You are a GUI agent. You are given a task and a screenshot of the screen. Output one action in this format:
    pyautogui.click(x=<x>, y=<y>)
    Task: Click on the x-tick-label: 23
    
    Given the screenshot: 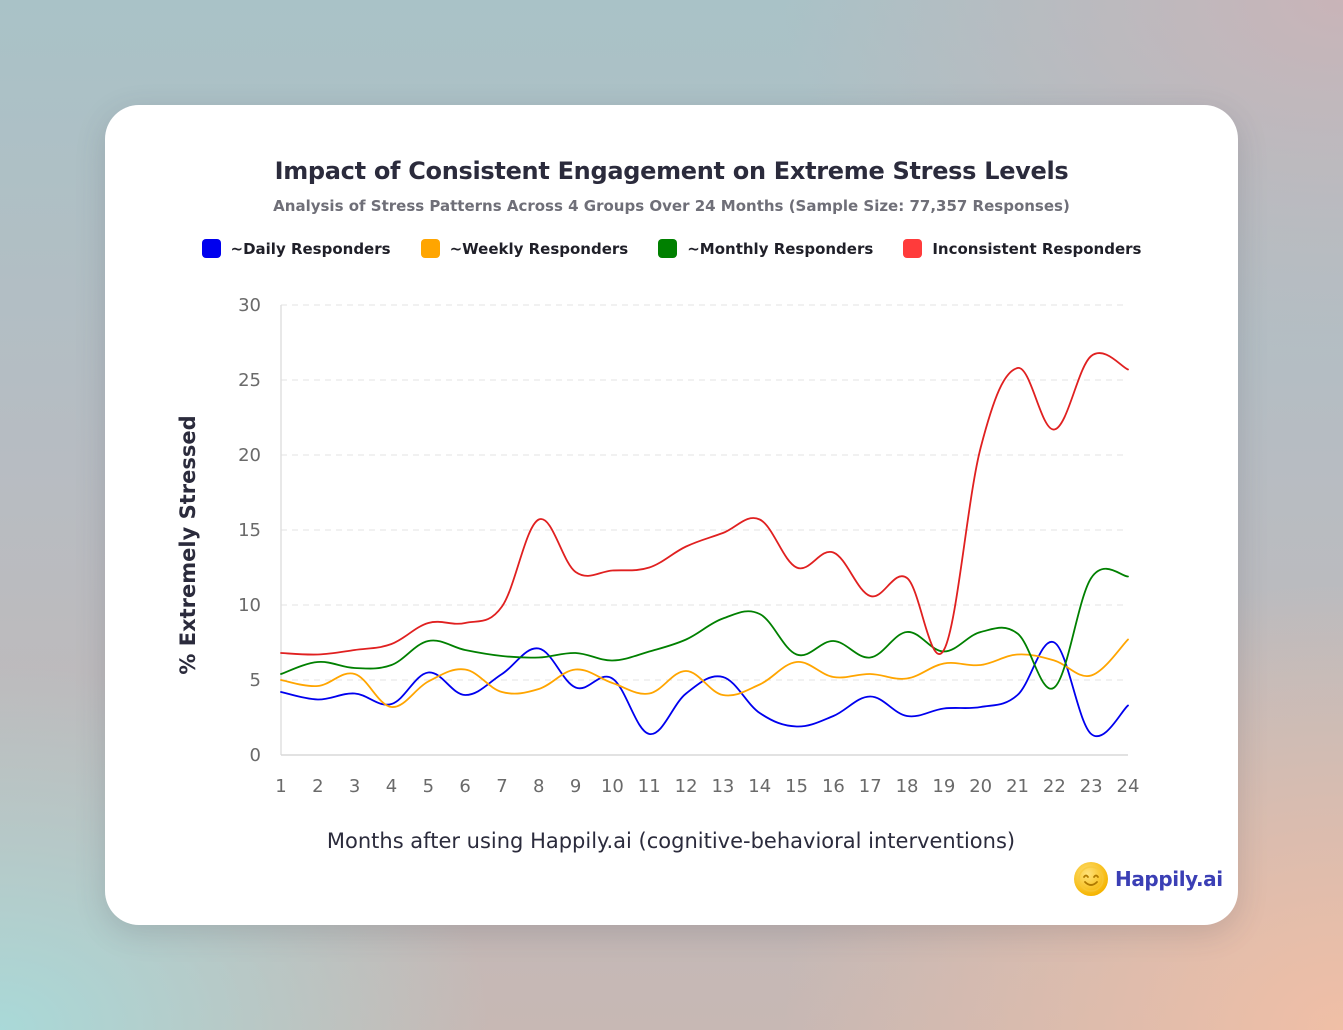 What is the action you would take?
    pyautogui.click(x=1091, y=786)
    